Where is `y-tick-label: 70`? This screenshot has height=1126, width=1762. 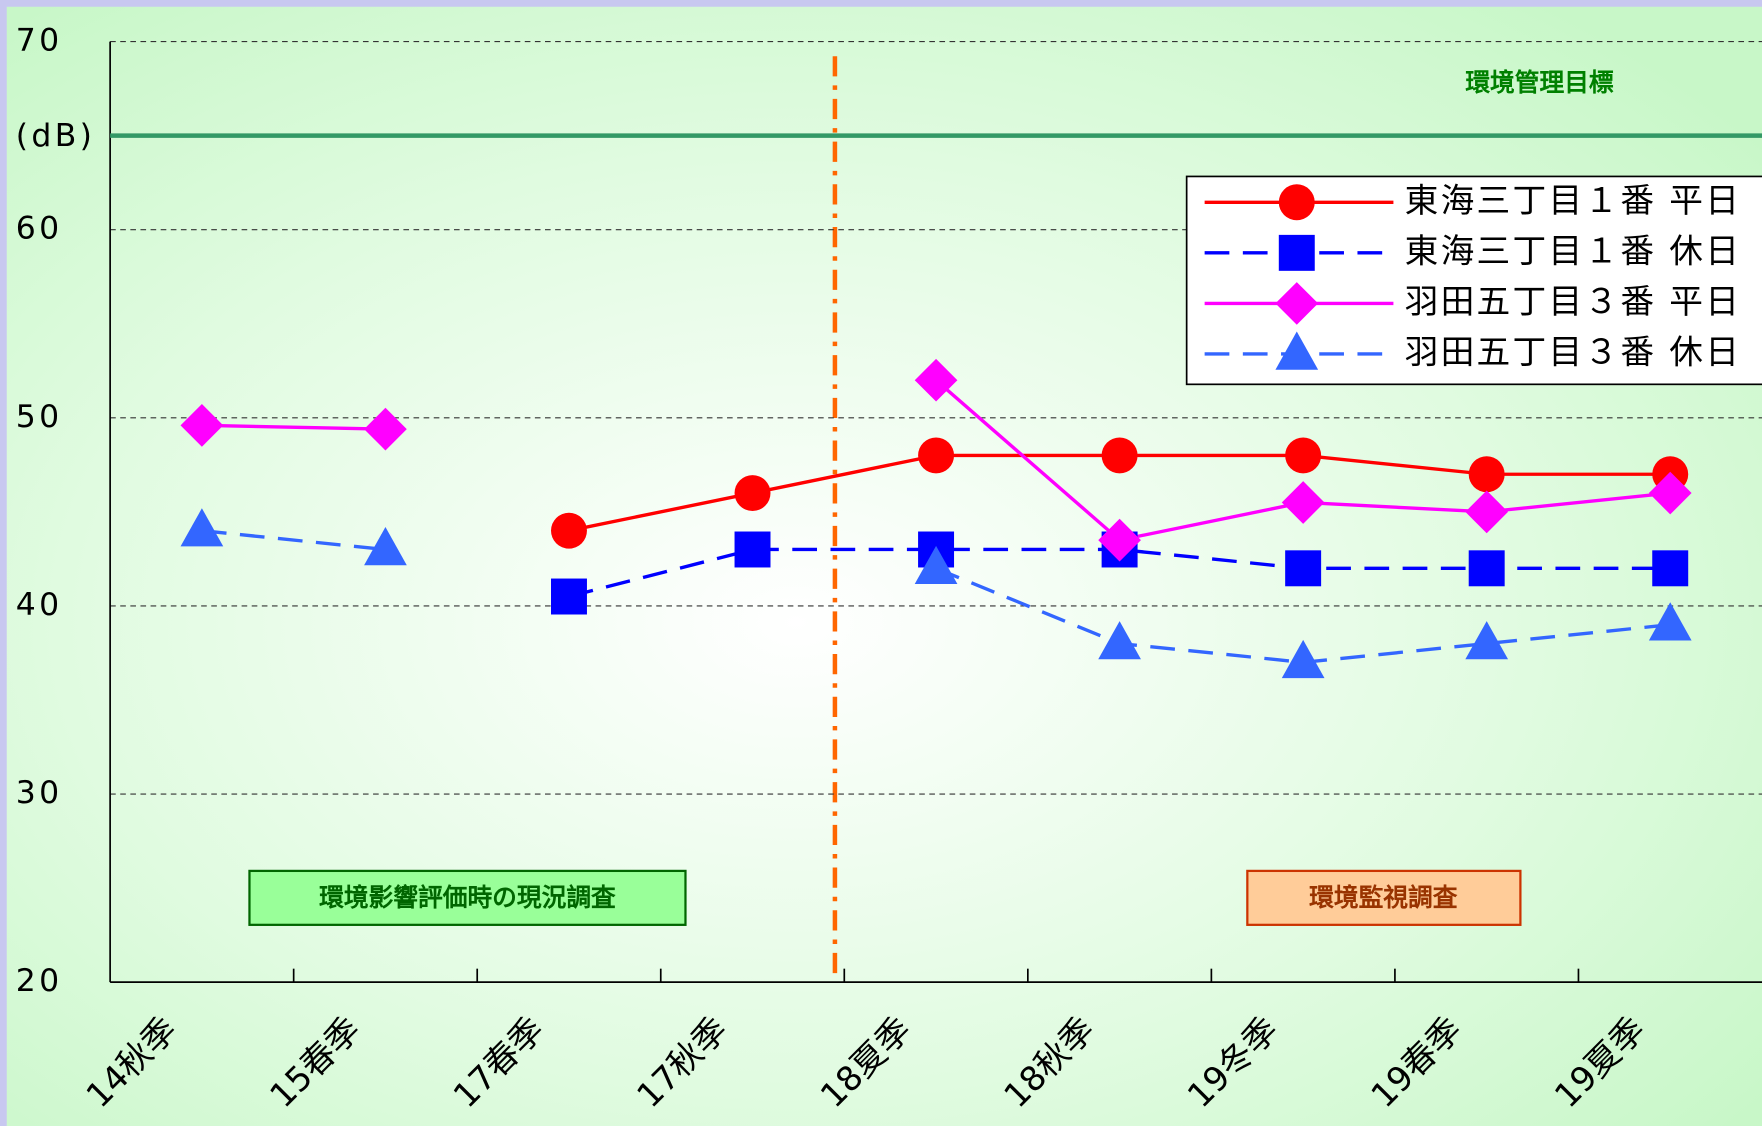
y-tick-label: 70 is located at coordinates (39, 41).